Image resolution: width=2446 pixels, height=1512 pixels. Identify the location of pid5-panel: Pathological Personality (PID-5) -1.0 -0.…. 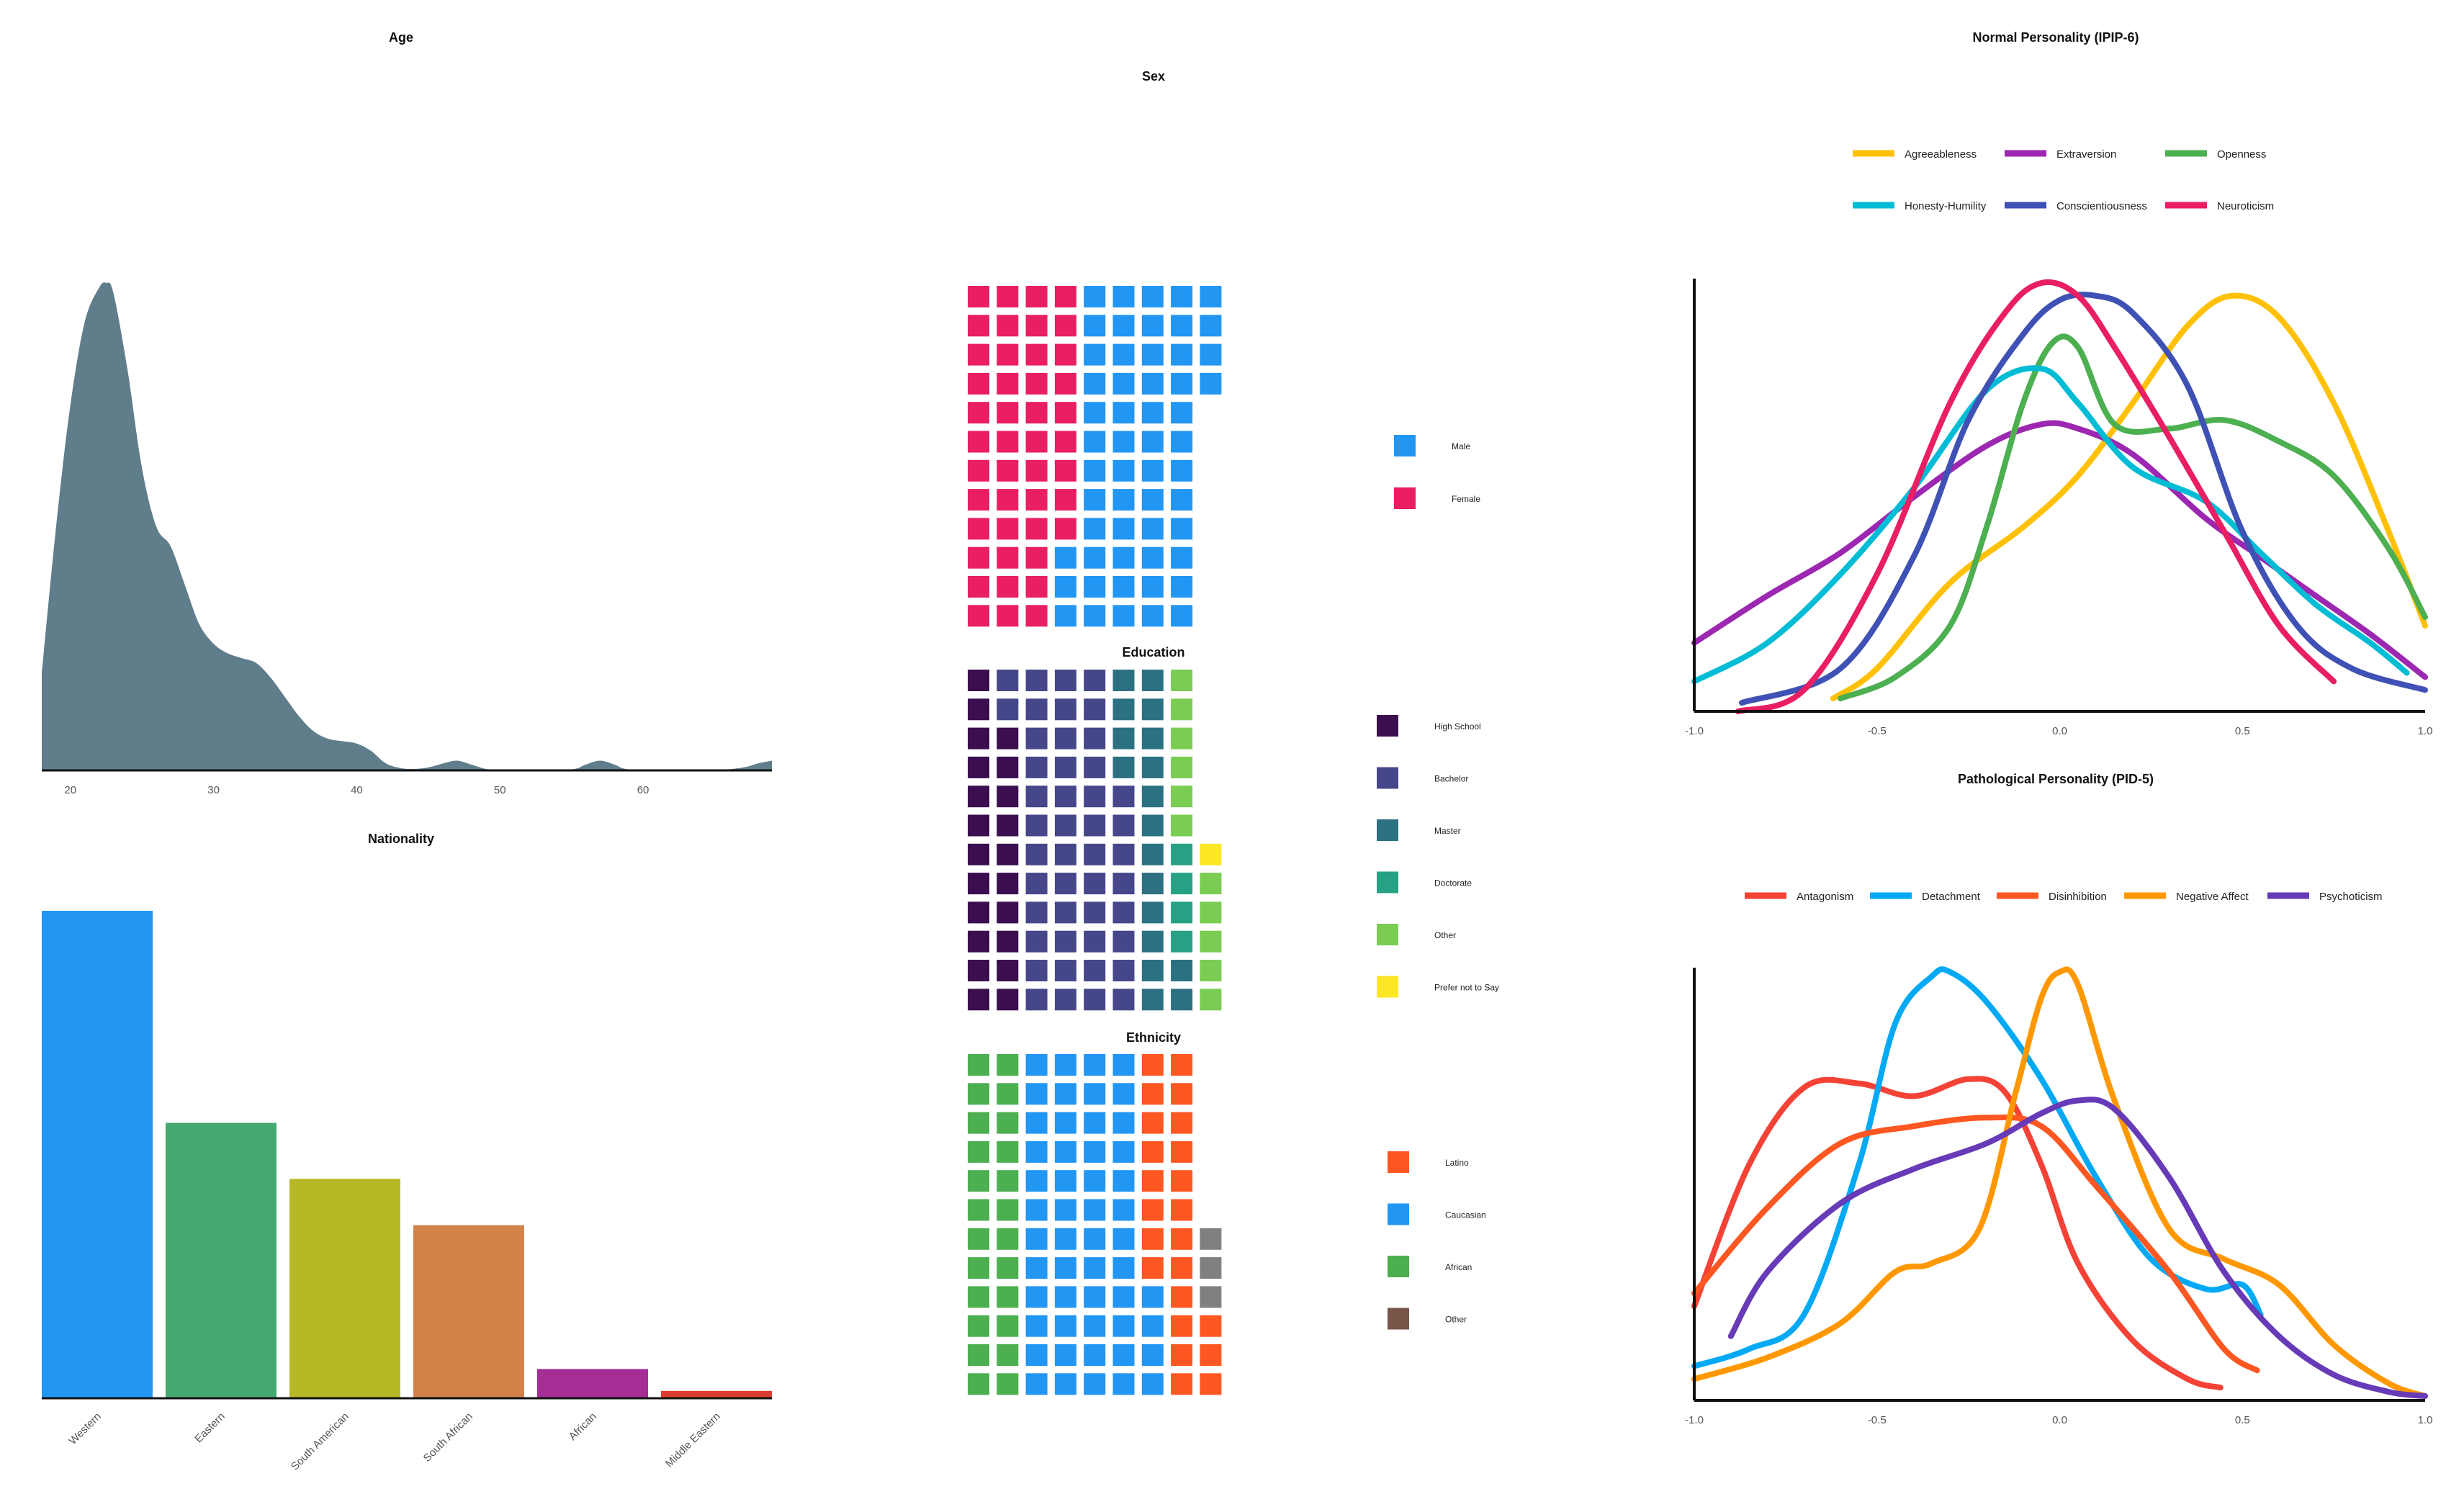
(2058, 1099).